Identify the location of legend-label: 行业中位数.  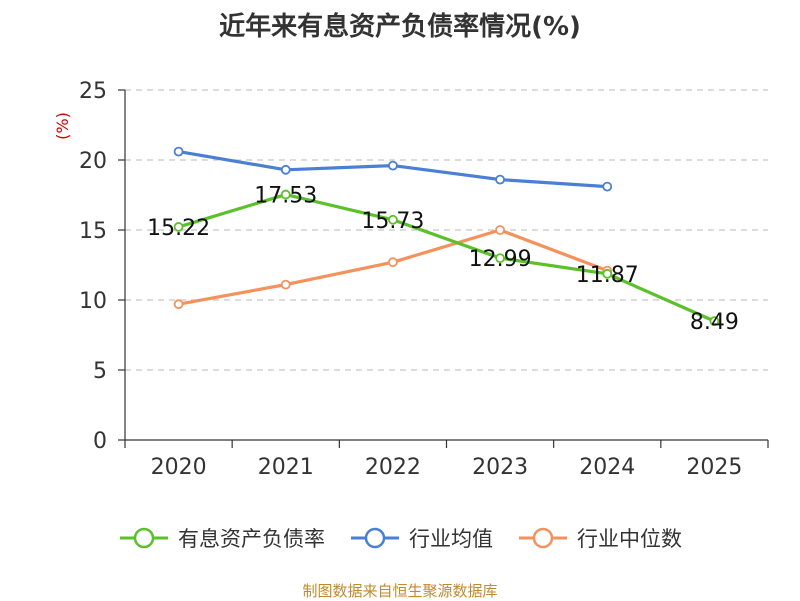
(629, 539).